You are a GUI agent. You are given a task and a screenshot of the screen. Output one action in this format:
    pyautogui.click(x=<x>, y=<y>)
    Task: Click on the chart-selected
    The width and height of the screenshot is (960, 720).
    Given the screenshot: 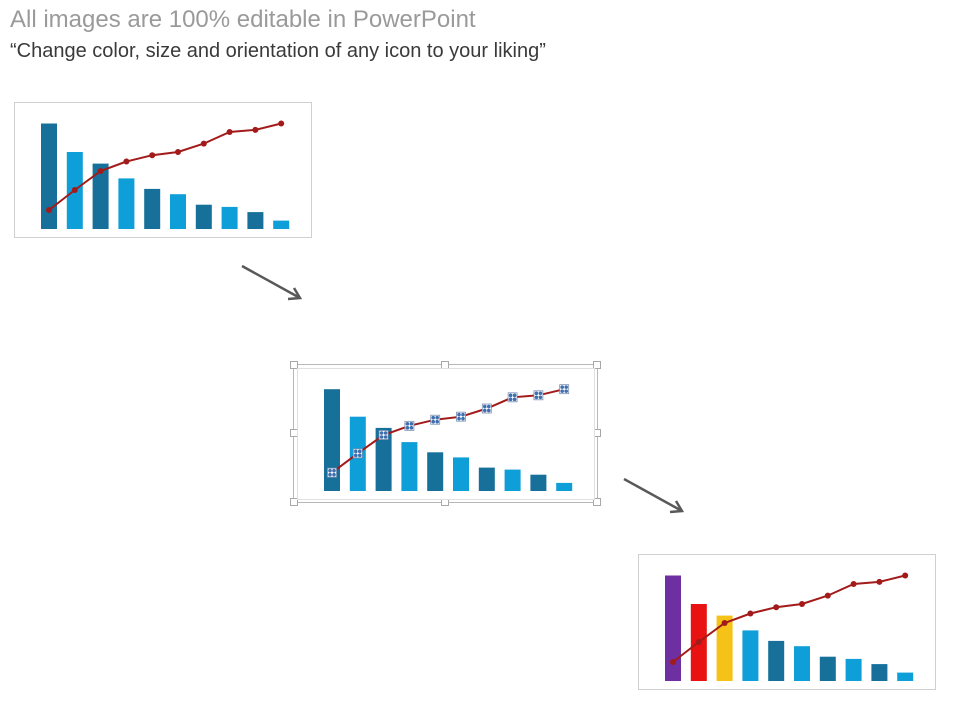 What is the action you would take?
    pyautogui.click(x=446, y=434)
    